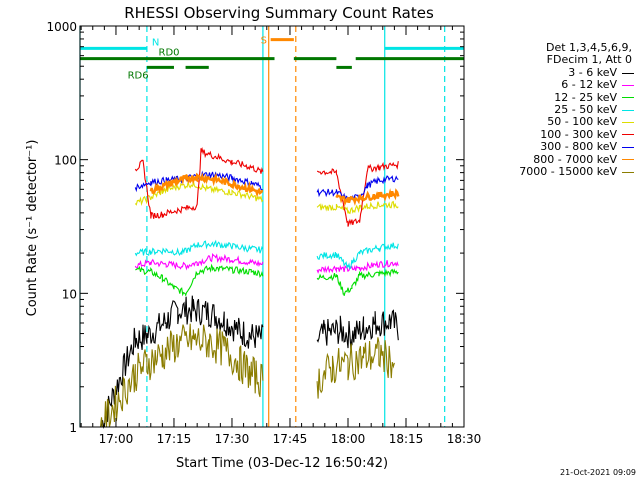 This screenshot has height=480, width=640. I want to click on legend-header-line-1: Det 1,3,4,5,6,9,, so click(588, 47).